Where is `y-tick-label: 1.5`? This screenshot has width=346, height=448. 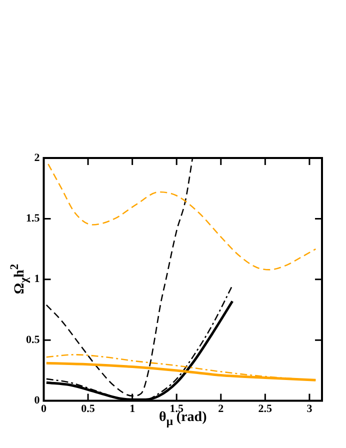
y-tick-label: 1.5 is located at coordinates (33, 218).